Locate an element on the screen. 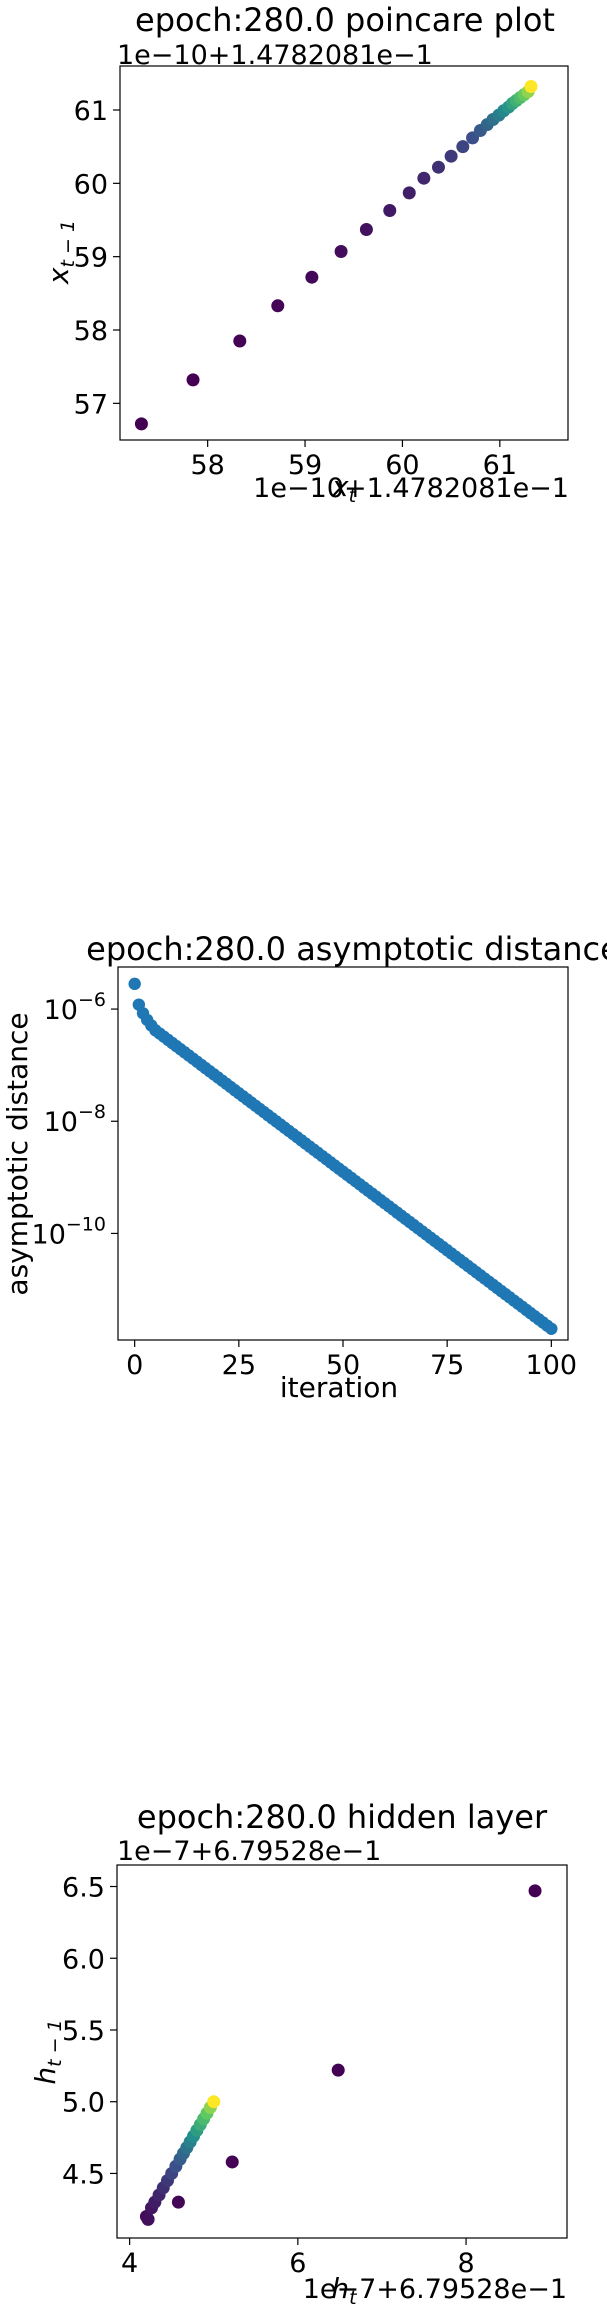 This screenshot has height=2310, width=607. asymptotic-y-ticks: 10⁻⁶ 10⁻⁸ 10⁻¹⁰ is located at coordinates (75, 1119).